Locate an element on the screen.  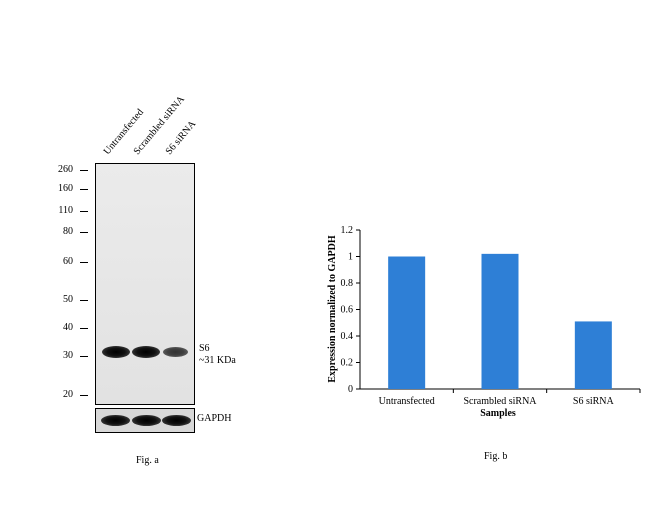
y-tick-label: 0.6 is located at coordinates (347, 310).